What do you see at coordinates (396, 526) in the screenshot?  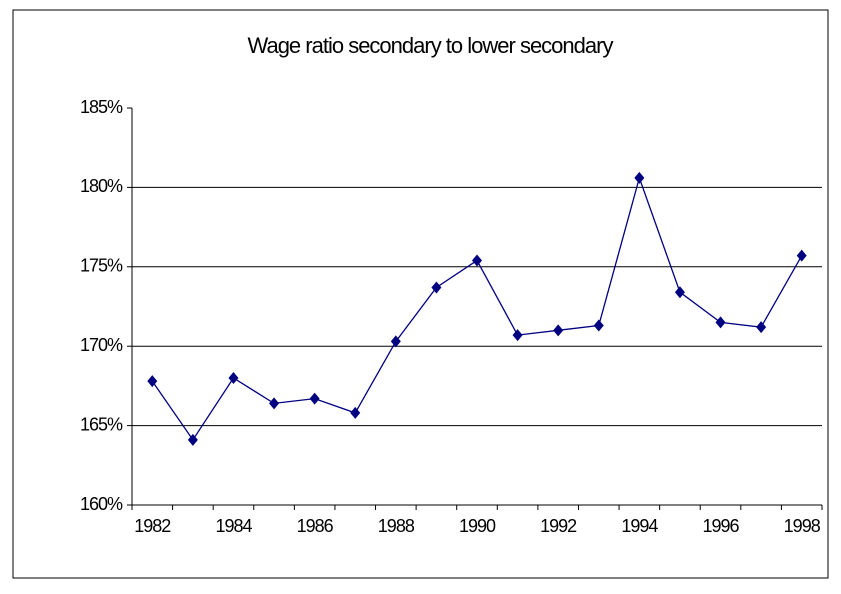 I see `x-tick-label: 1988` at bounding box center [396, 526].